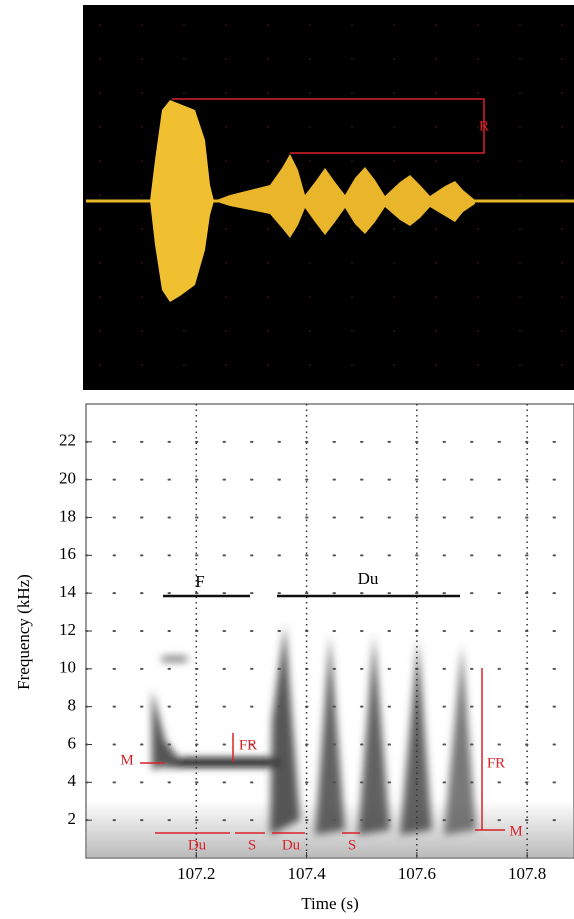 This screenshot has width=574, height=919. What do you see at coordinates (196, 873) in the screenshot?
I see `x-tick-label: 107.2` at bounding box center [196, 873].